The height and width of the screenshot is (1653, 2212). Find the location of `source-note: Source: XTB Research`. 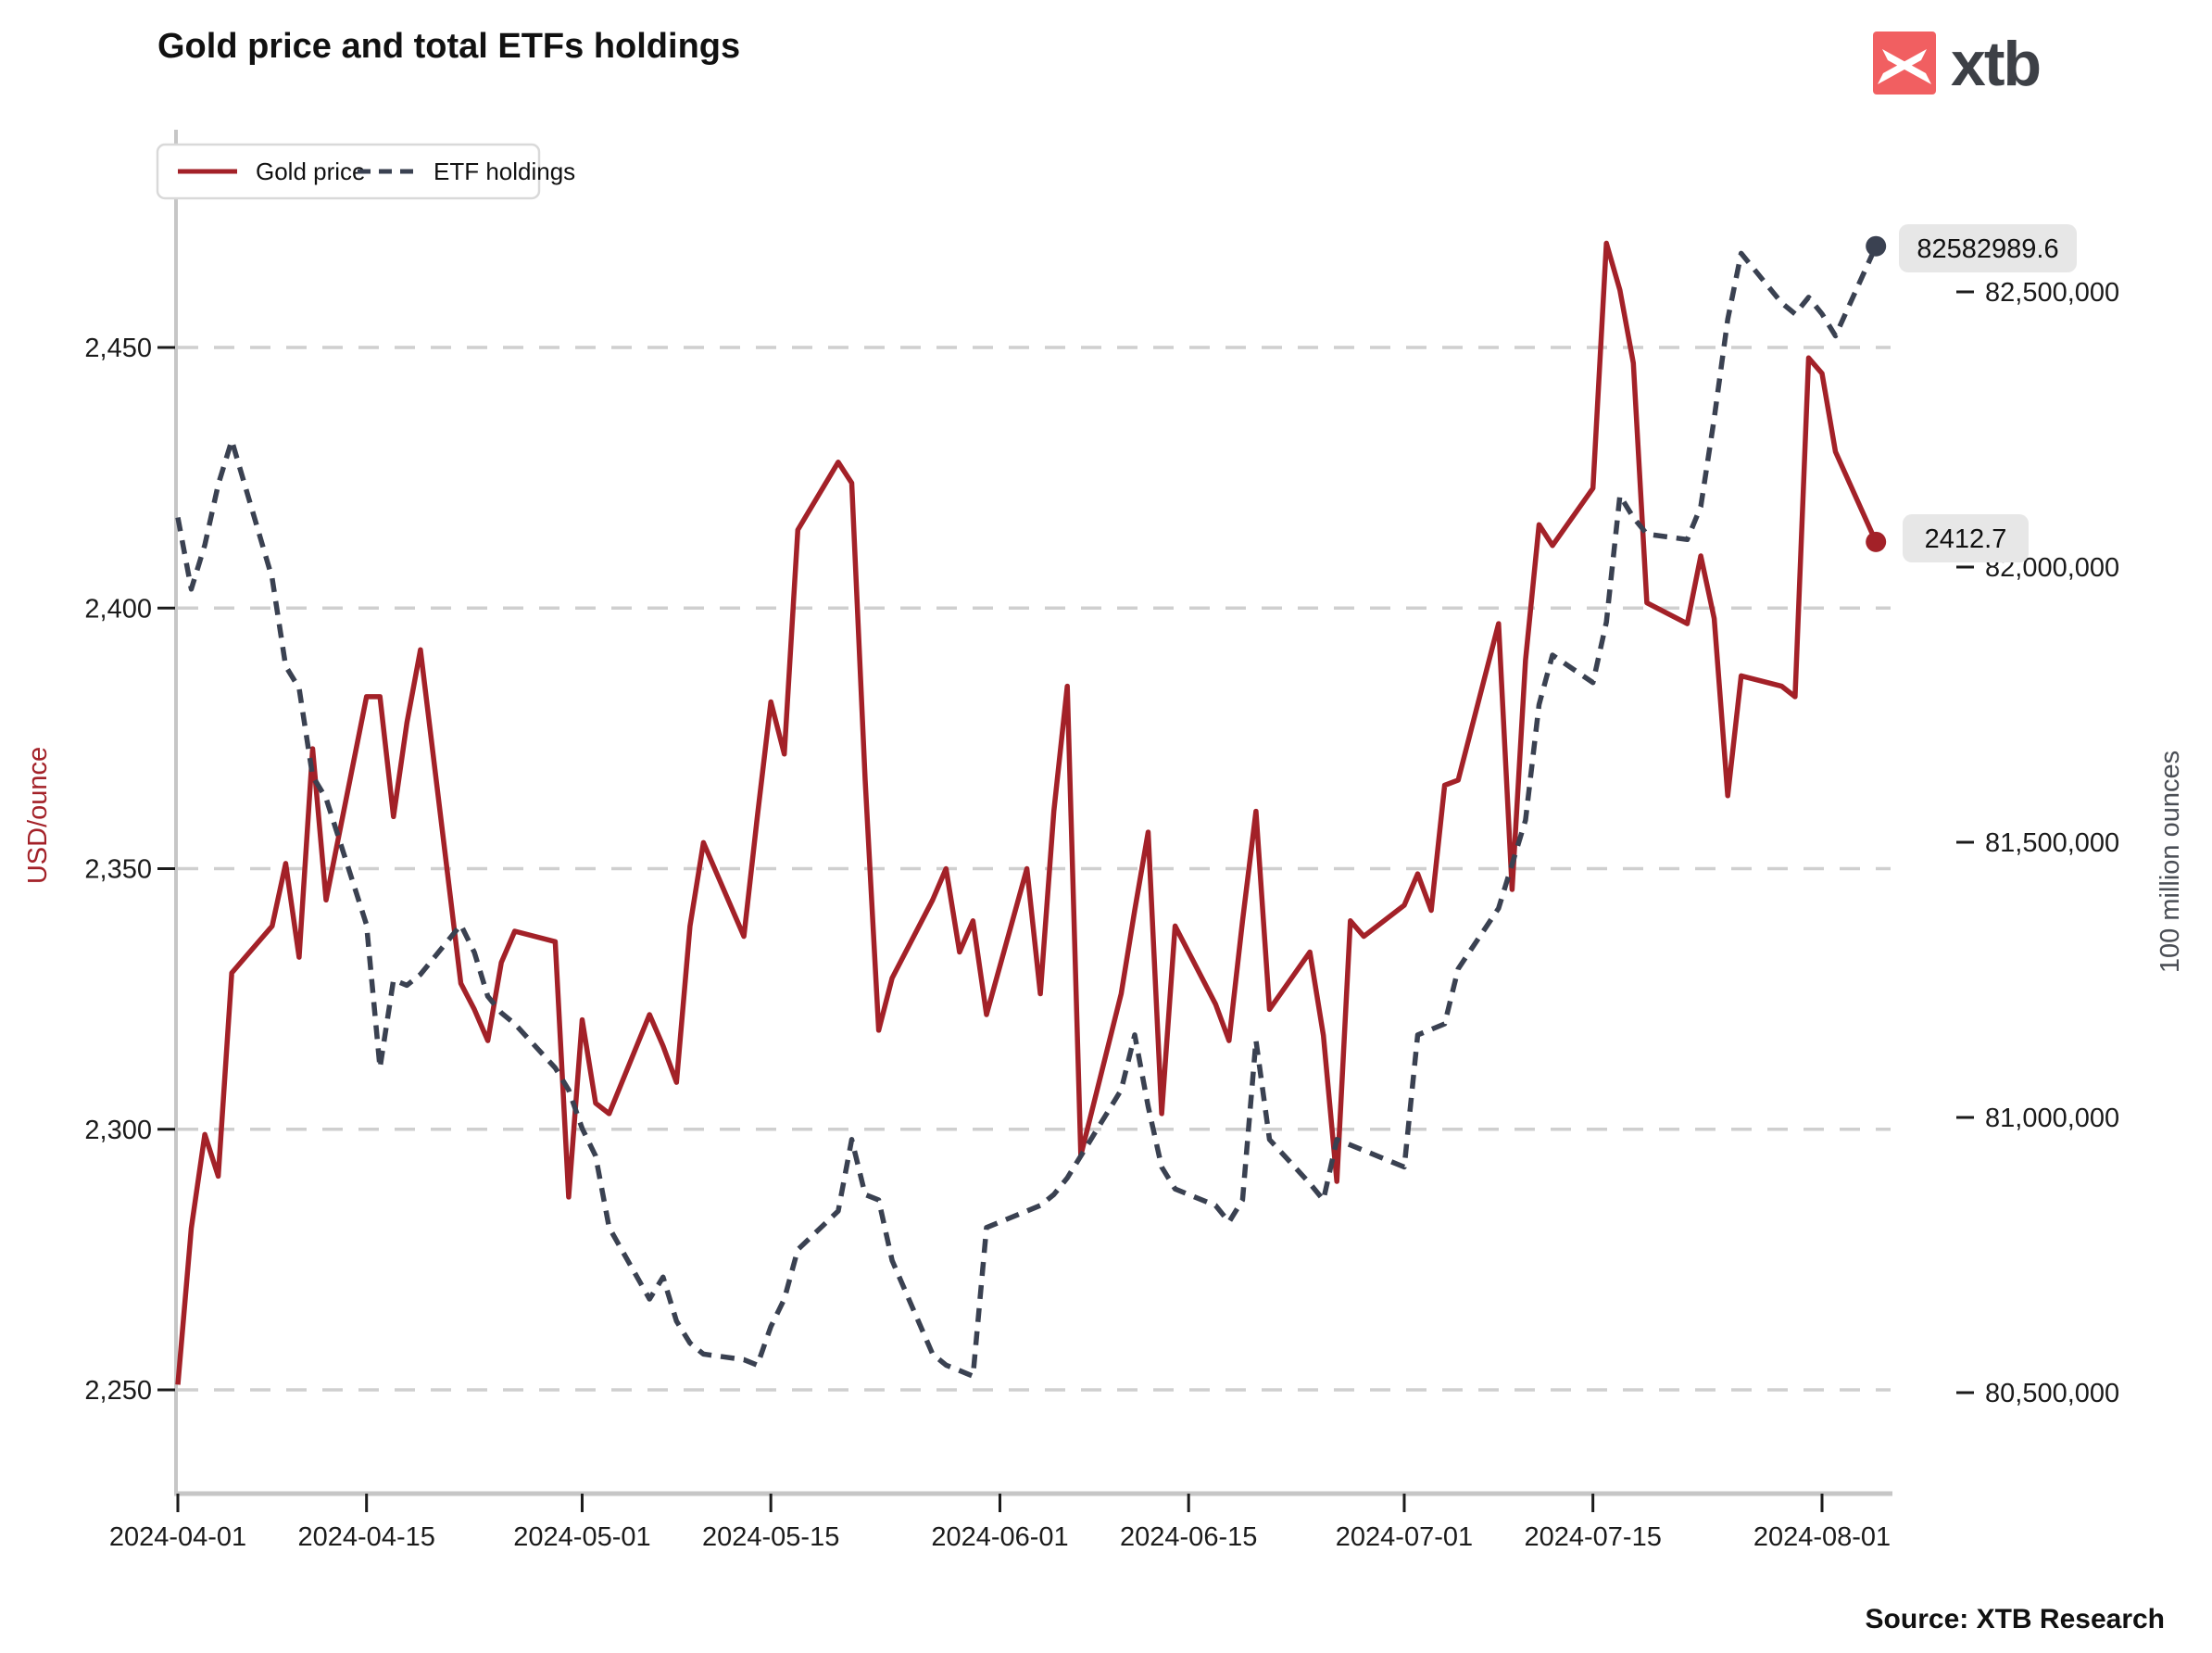

source-note: Source: XTB Research is located at coordinates (2016, 1619).